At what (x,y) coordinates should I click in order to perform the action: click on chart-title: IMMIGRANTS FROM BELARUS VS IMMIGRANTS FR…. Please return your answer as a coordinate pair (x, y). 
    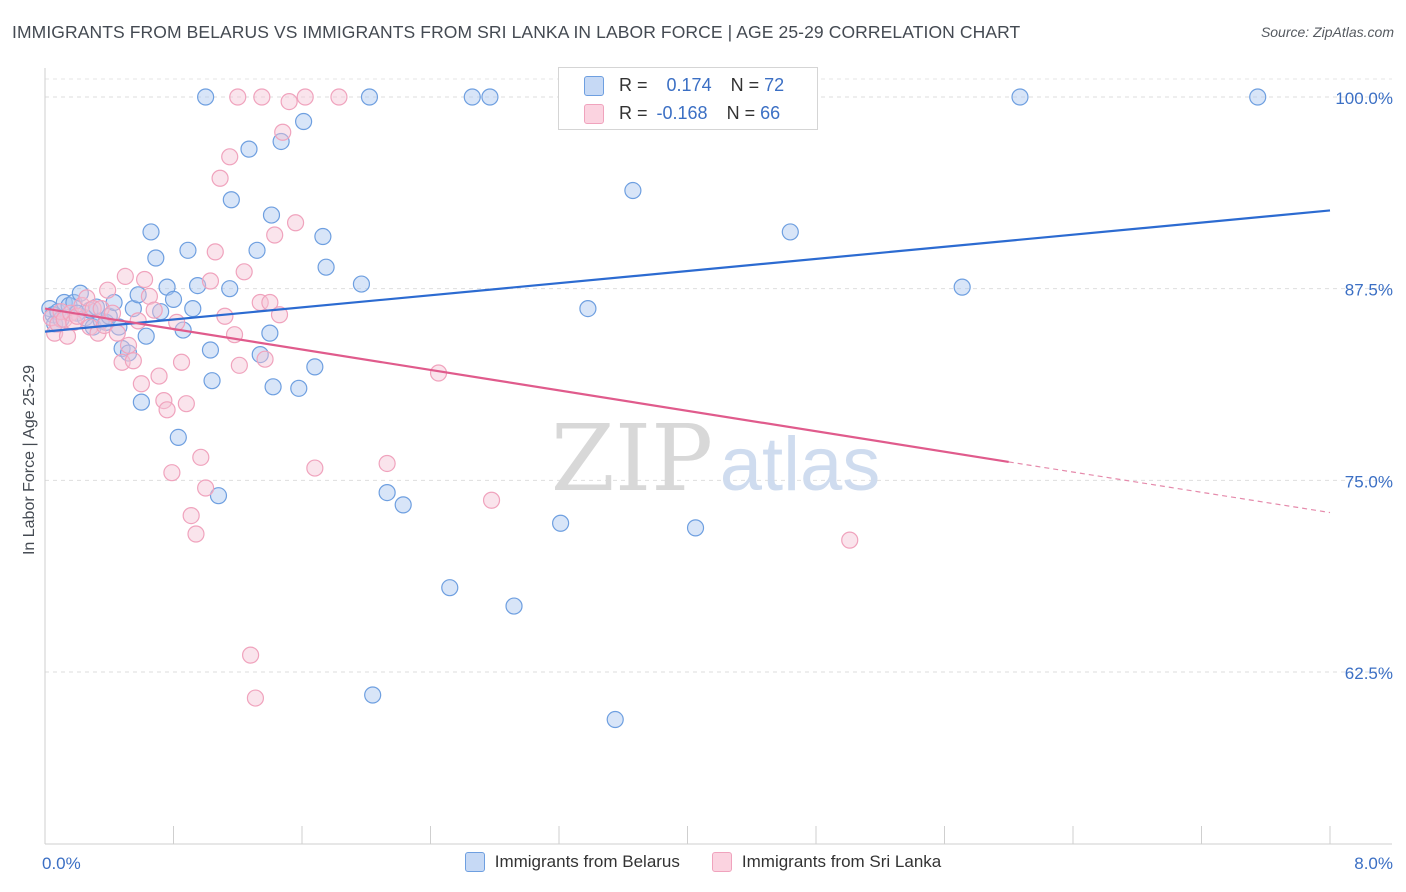
    Looking at the image, I should click on (516, 32).